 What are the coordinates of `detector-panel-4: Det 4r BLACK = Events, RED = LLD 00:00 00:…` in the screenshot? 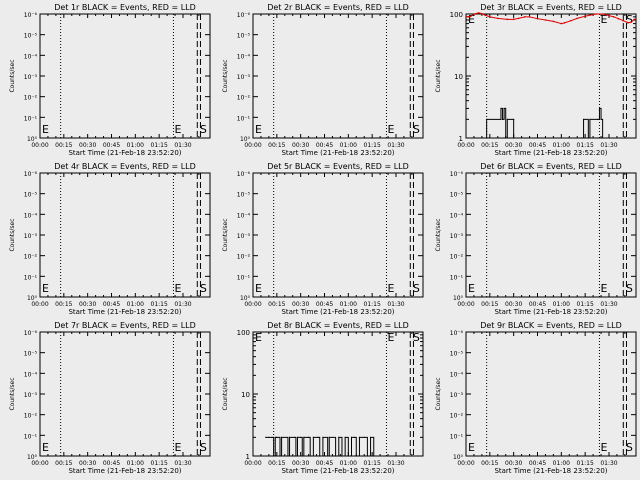 It's located at (110, 239).